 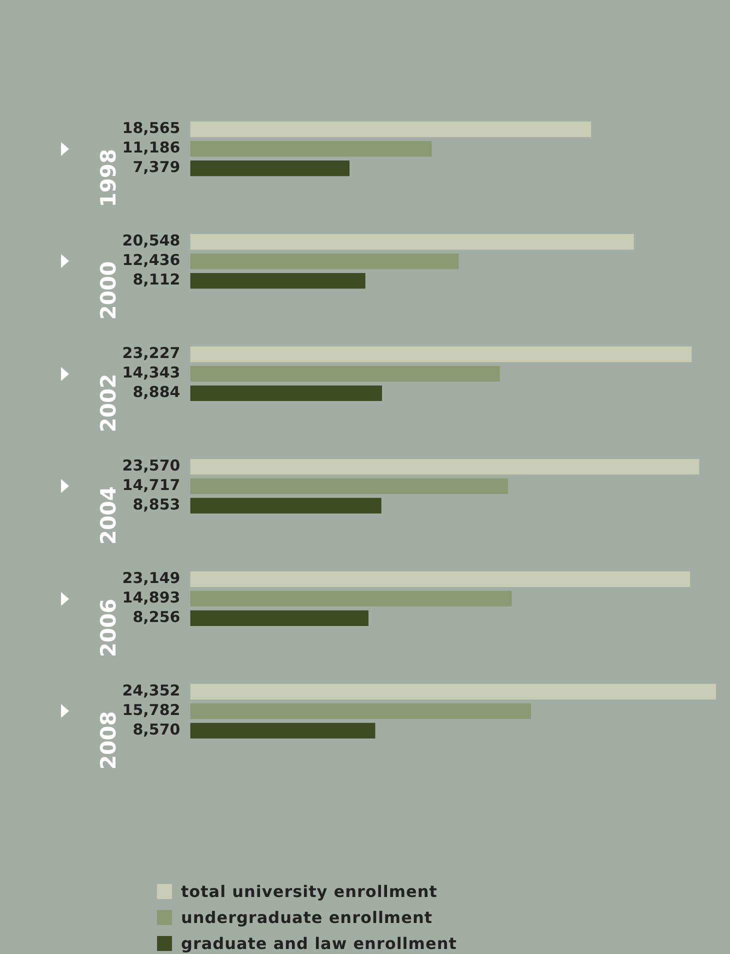 What do you see at coordinates (306, 917) in the screenshot?
I see `legend-label: undergraduate enrollment` at bounding box center [306, 917].